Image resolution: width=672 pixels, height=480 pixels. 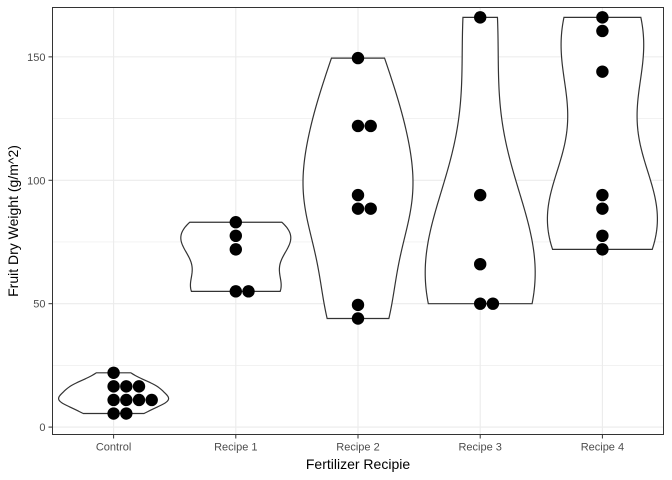 I want to click on y-tick-label: 100, so click(x=36, y=181).